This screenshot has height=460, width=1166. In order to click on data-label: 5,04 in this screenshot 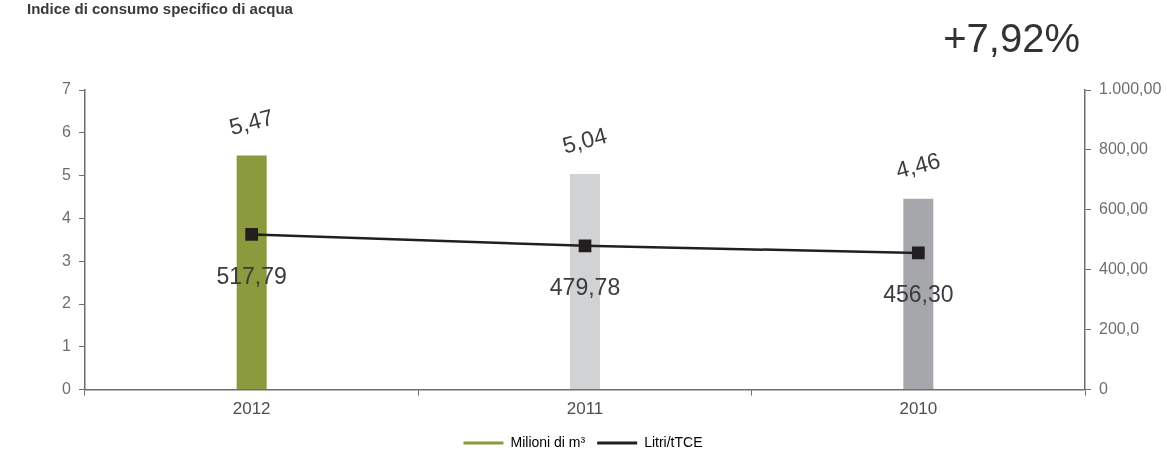, I will do `click(584, 140)`.